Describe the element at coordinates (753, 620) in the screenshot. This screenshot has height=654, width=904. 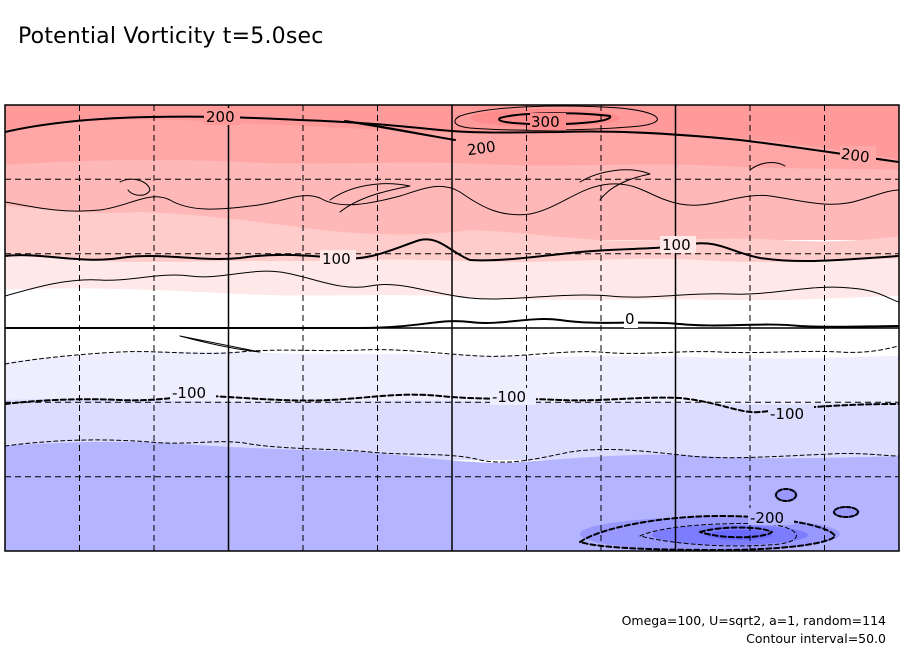
I see `params-note: Omega=100, U=sqrt2, a=1, random=114` at that location.